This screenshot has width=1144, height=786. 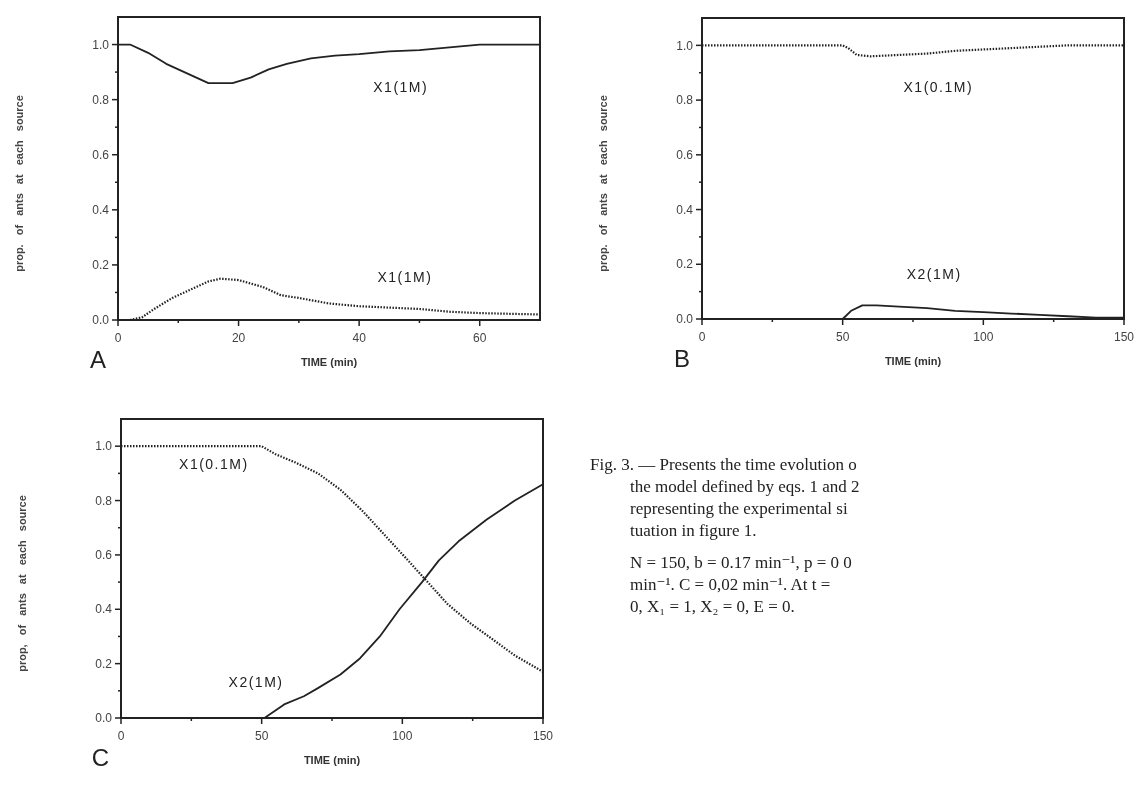 I want to click on text: A, so click(x=97, y=359).